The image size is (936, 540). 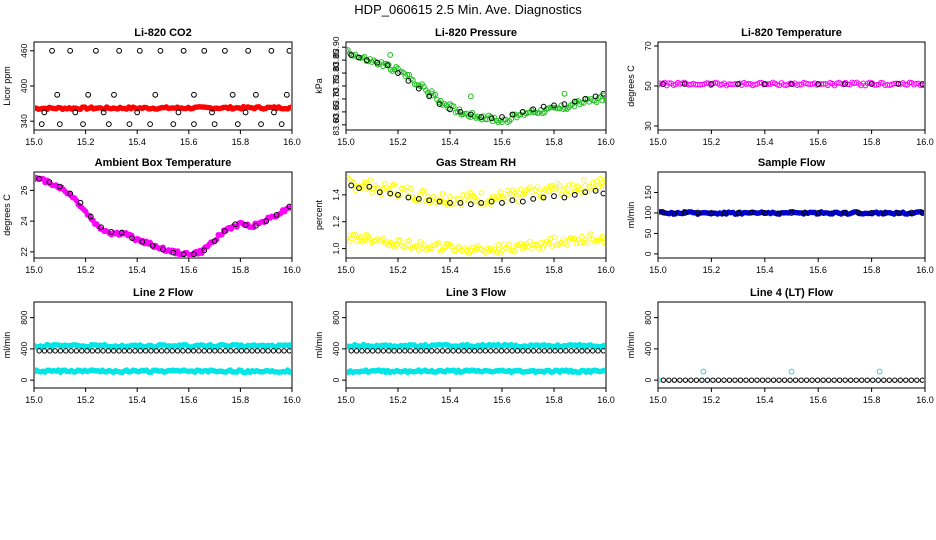 I want to click on y-axis-label: degrees C, so click(x=631, y=86).